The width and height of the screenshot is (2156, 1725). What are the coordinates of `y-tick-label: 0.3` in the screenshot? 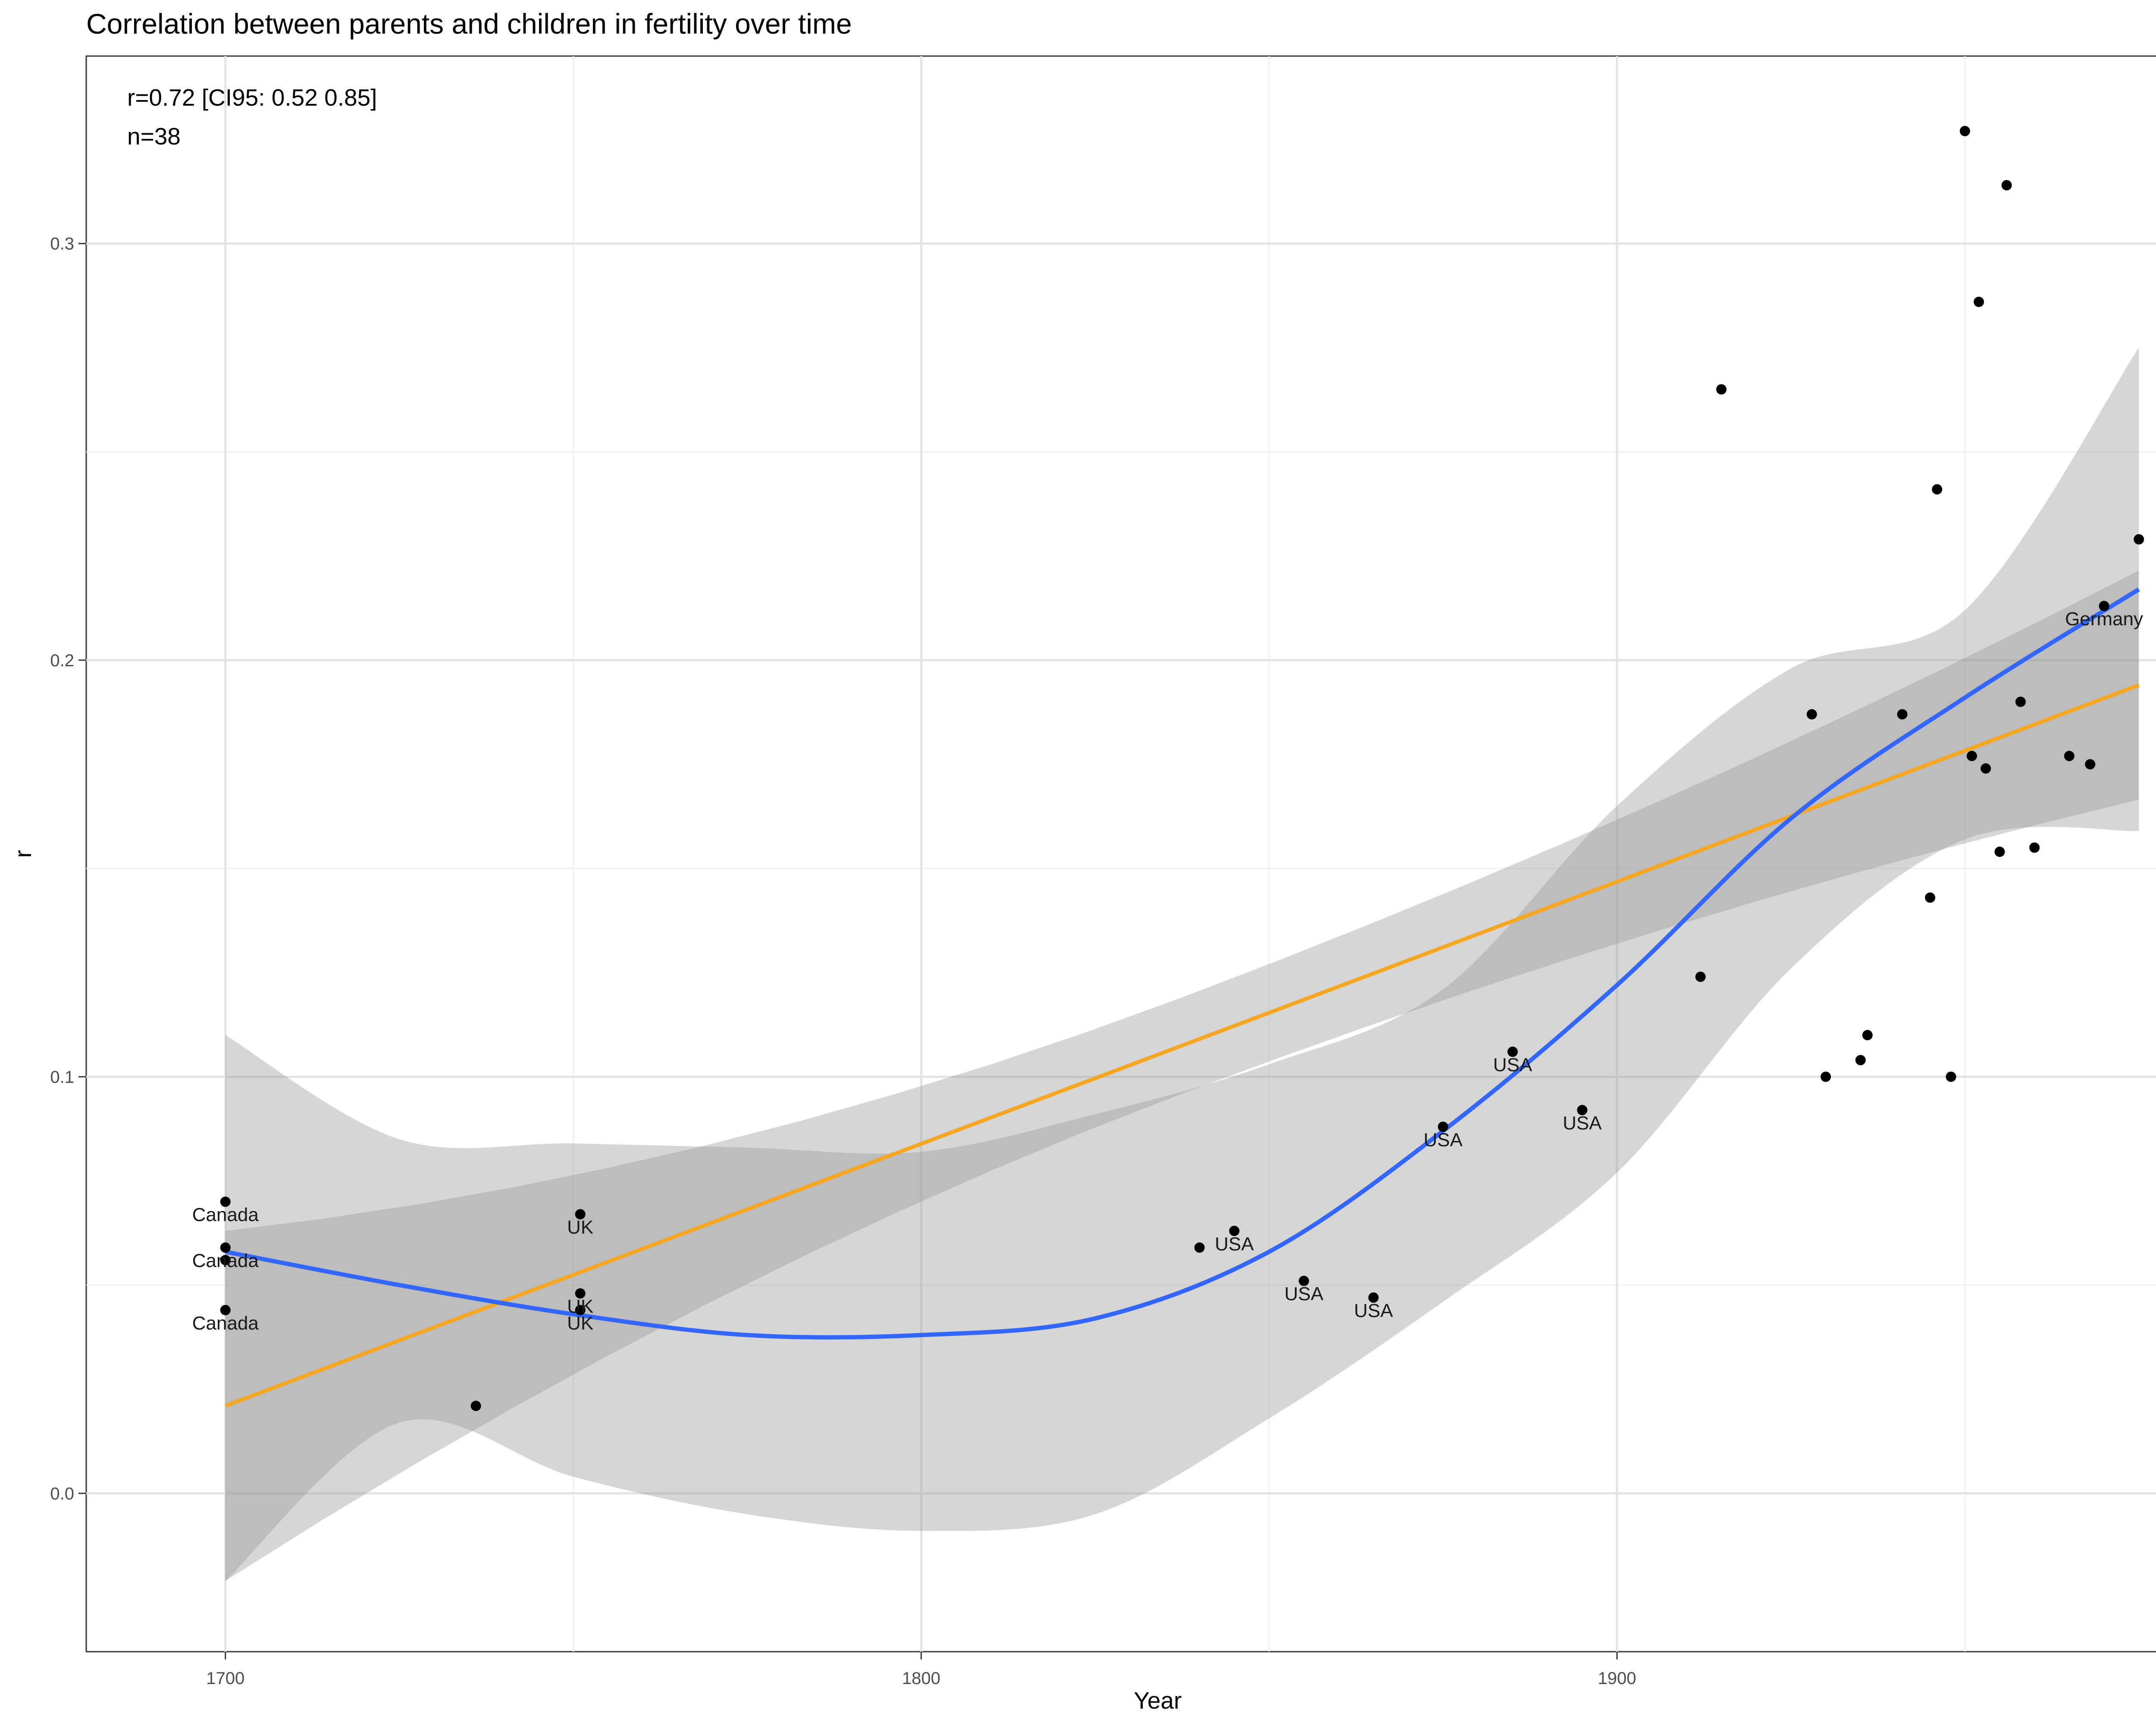 It's located at (62, 245).